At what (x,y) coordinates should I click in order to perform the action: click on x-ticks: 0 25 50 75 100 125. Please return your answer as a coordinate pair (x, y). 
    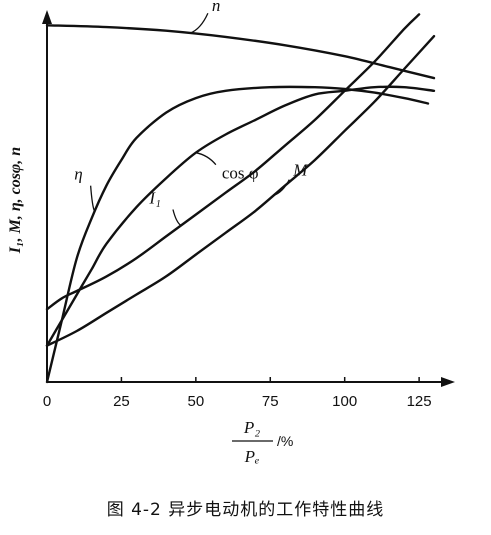
    Looking at the image, I should click on (237, 393).